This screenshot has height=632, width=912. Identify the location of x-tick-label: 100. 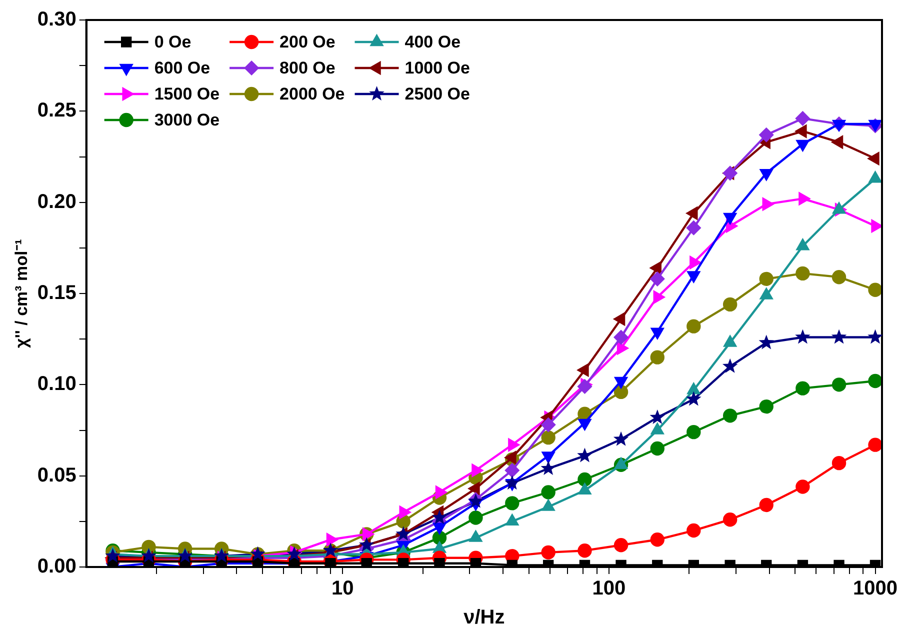
(609, 589).